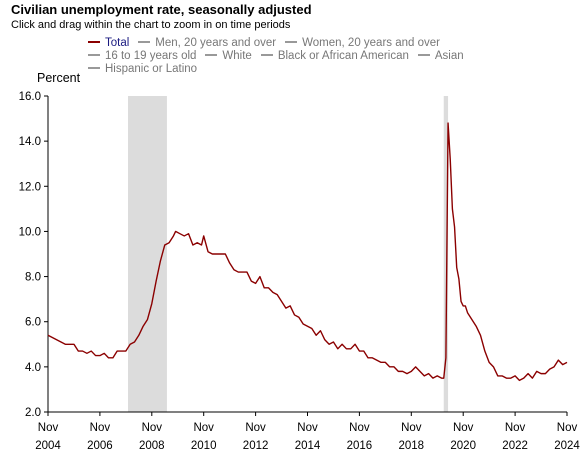  I want to click on y-tick-label: 12.0, so click(30, 187).